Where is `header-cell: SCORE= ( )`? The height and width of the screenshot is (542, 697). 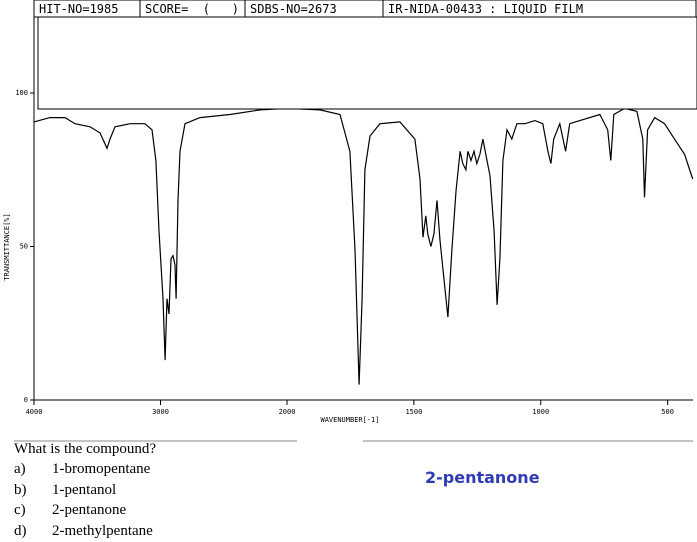
header-cell: SCORE= ( ) is located at coordinates (192, 9).